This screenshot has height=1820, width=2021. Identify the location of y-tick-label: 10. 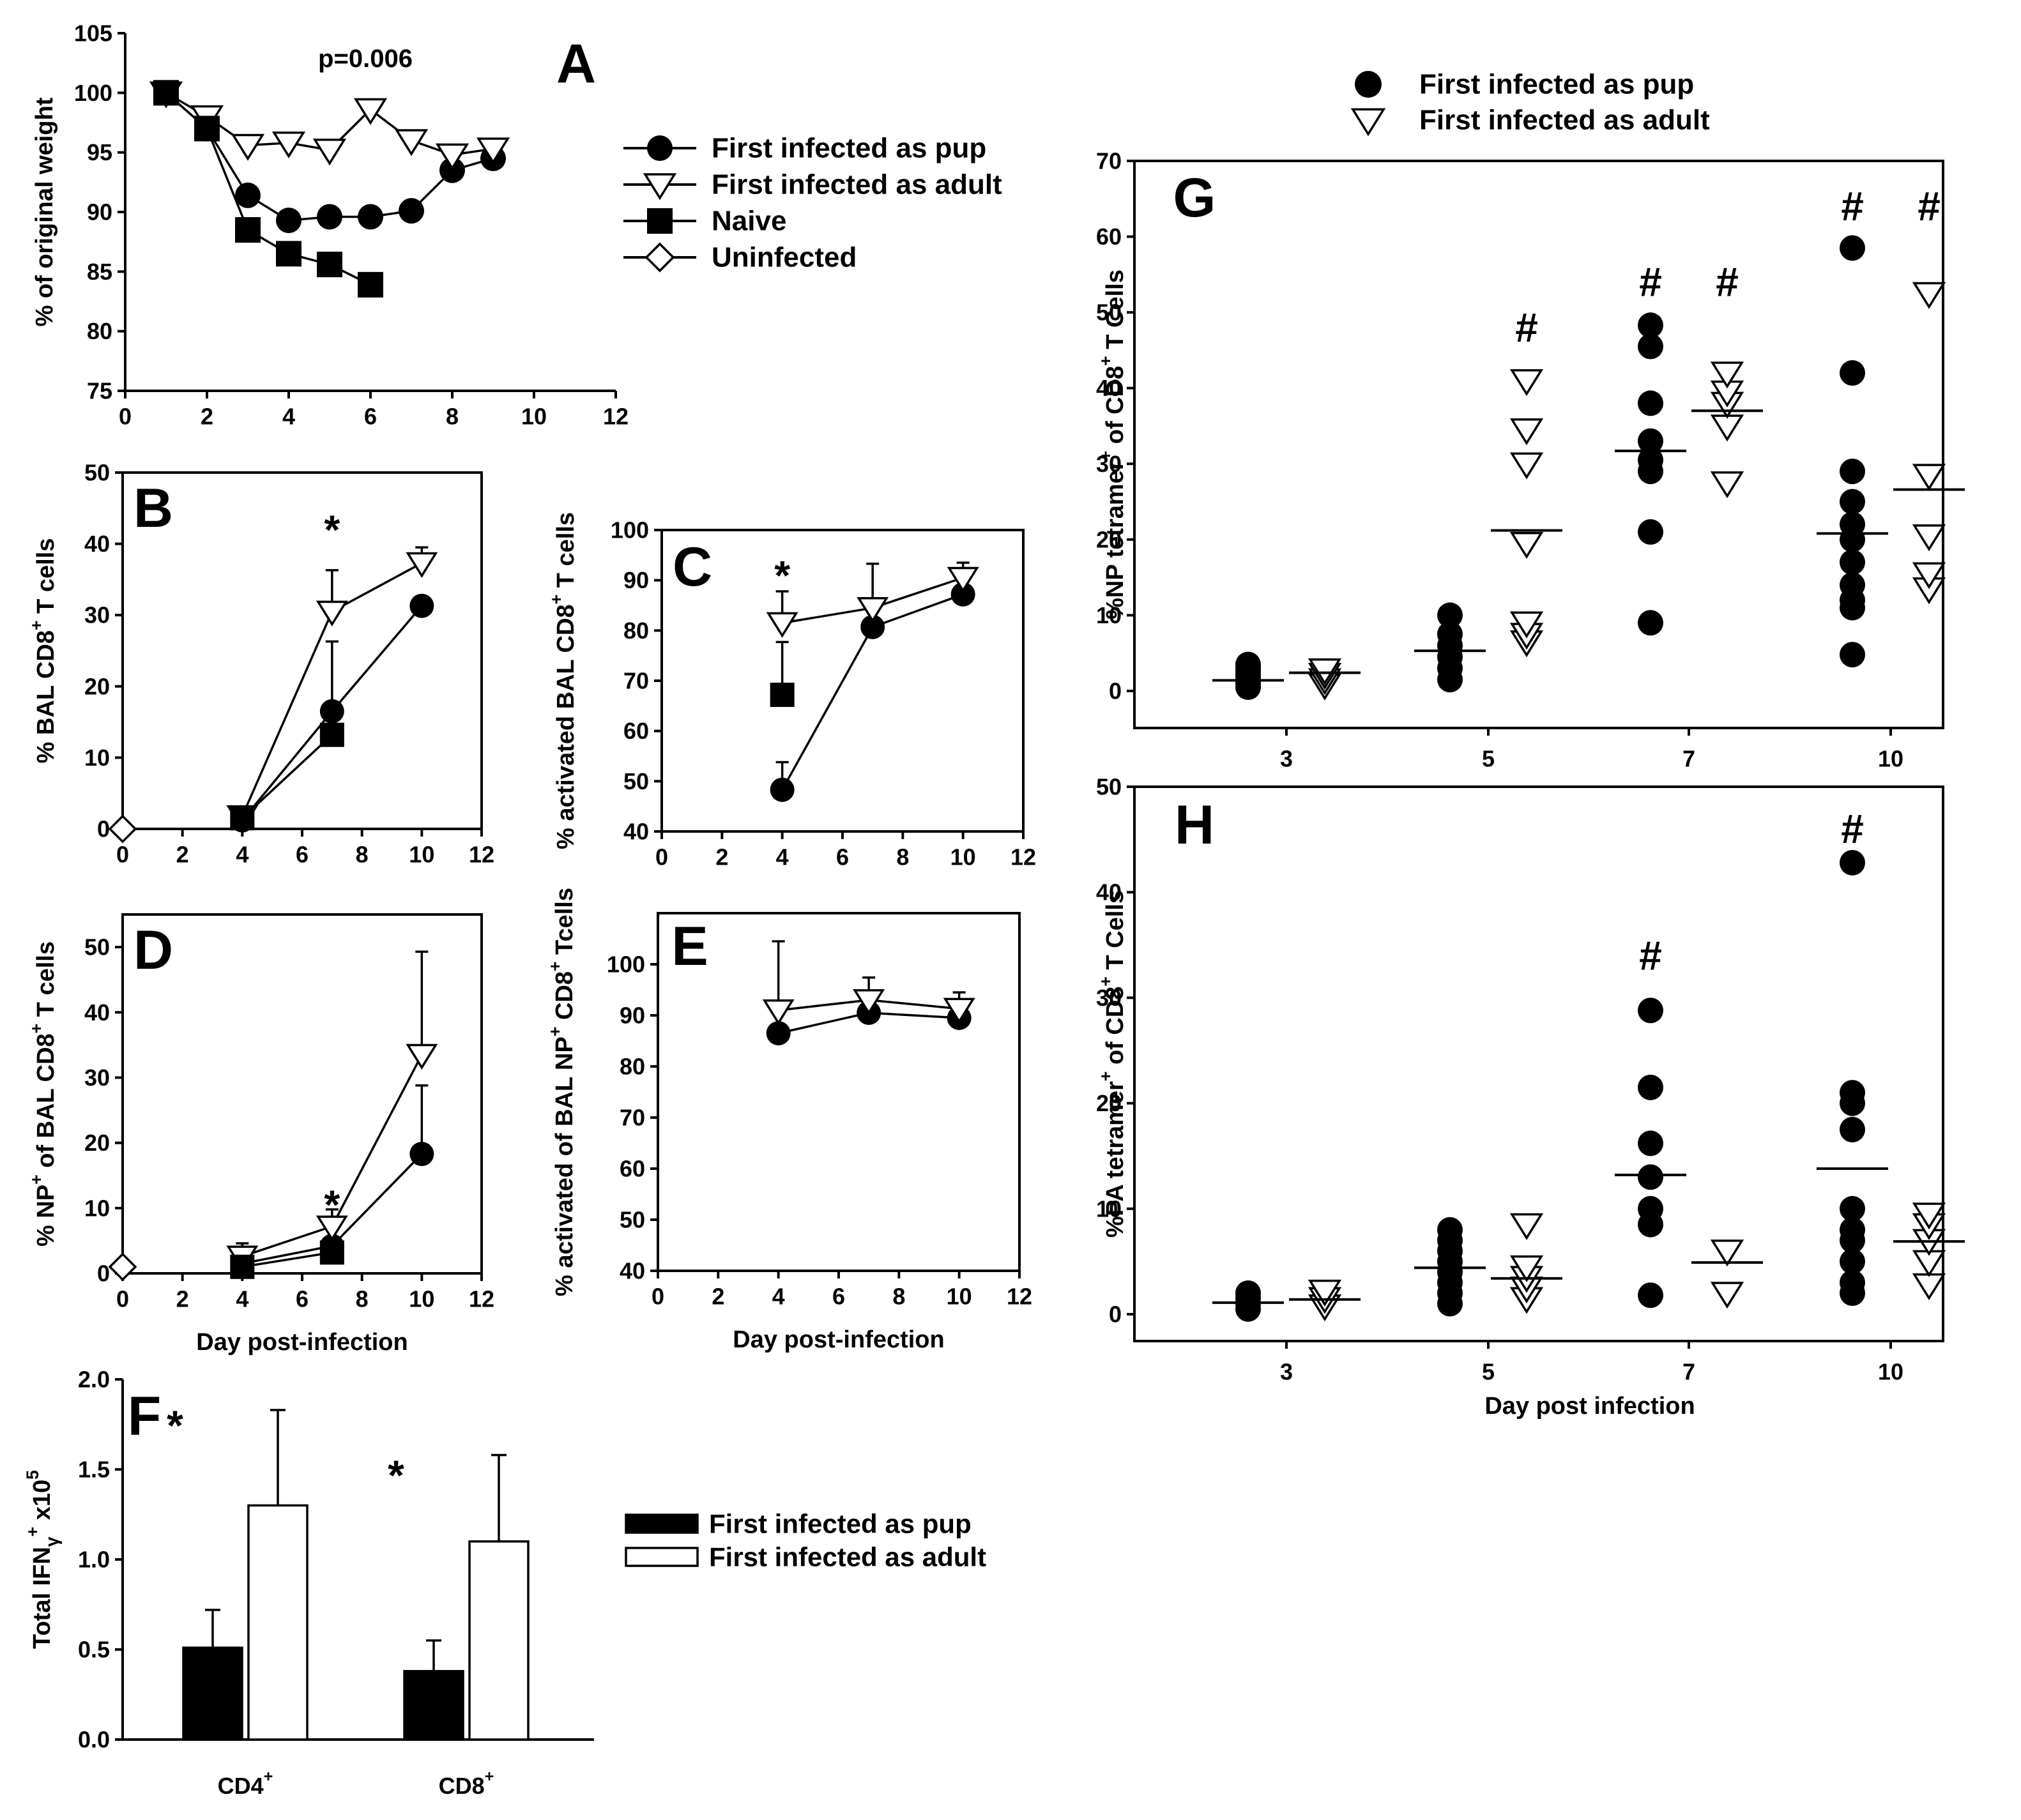
(1109, 615).